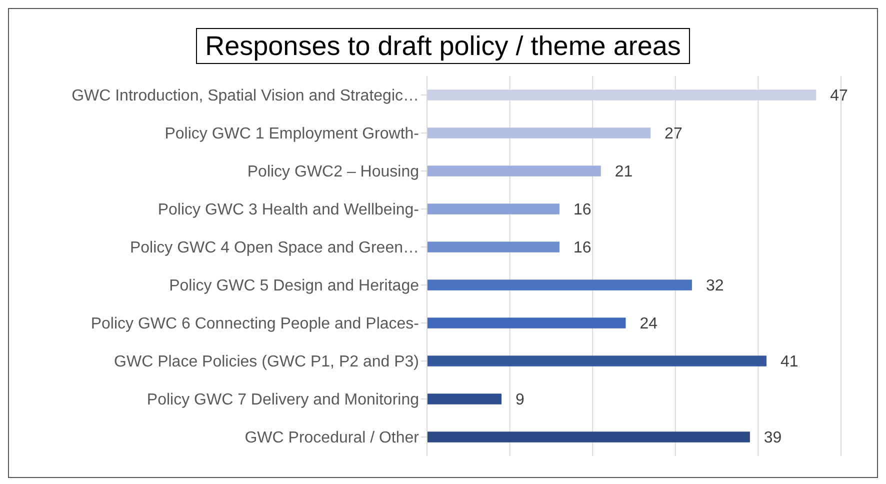  Describe the element at coordinates (789, 362) in the screenshot. I see `data-label: 41` at that location.